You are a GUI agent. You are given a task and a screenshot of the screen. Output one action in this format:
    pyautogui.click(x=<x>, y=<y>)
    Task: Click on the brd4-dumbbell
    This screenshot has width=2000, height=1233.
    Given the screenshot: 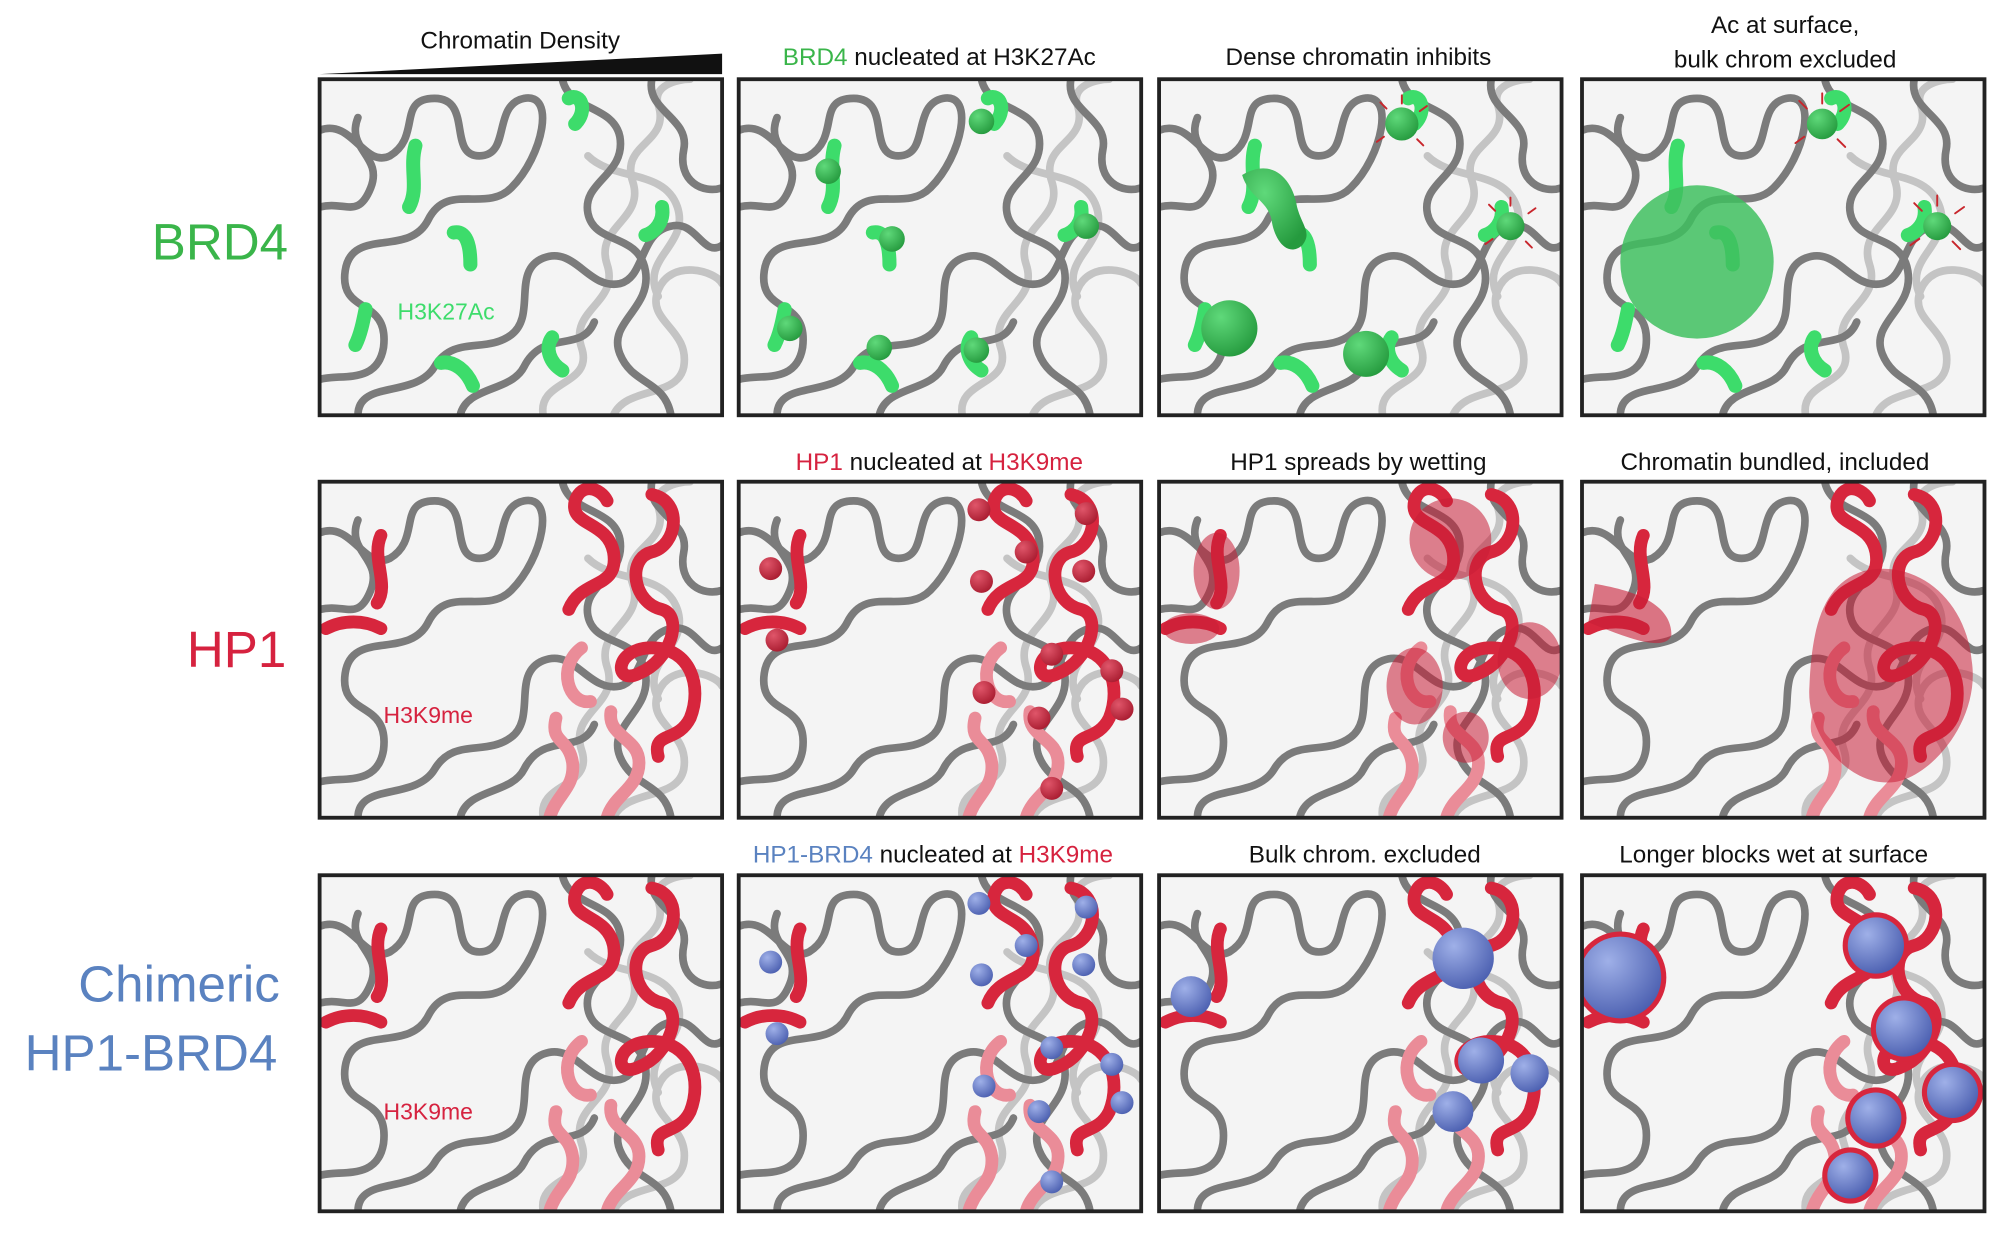 What is the action you would take?
    pyautogui.click(x=1274, y=209)
    